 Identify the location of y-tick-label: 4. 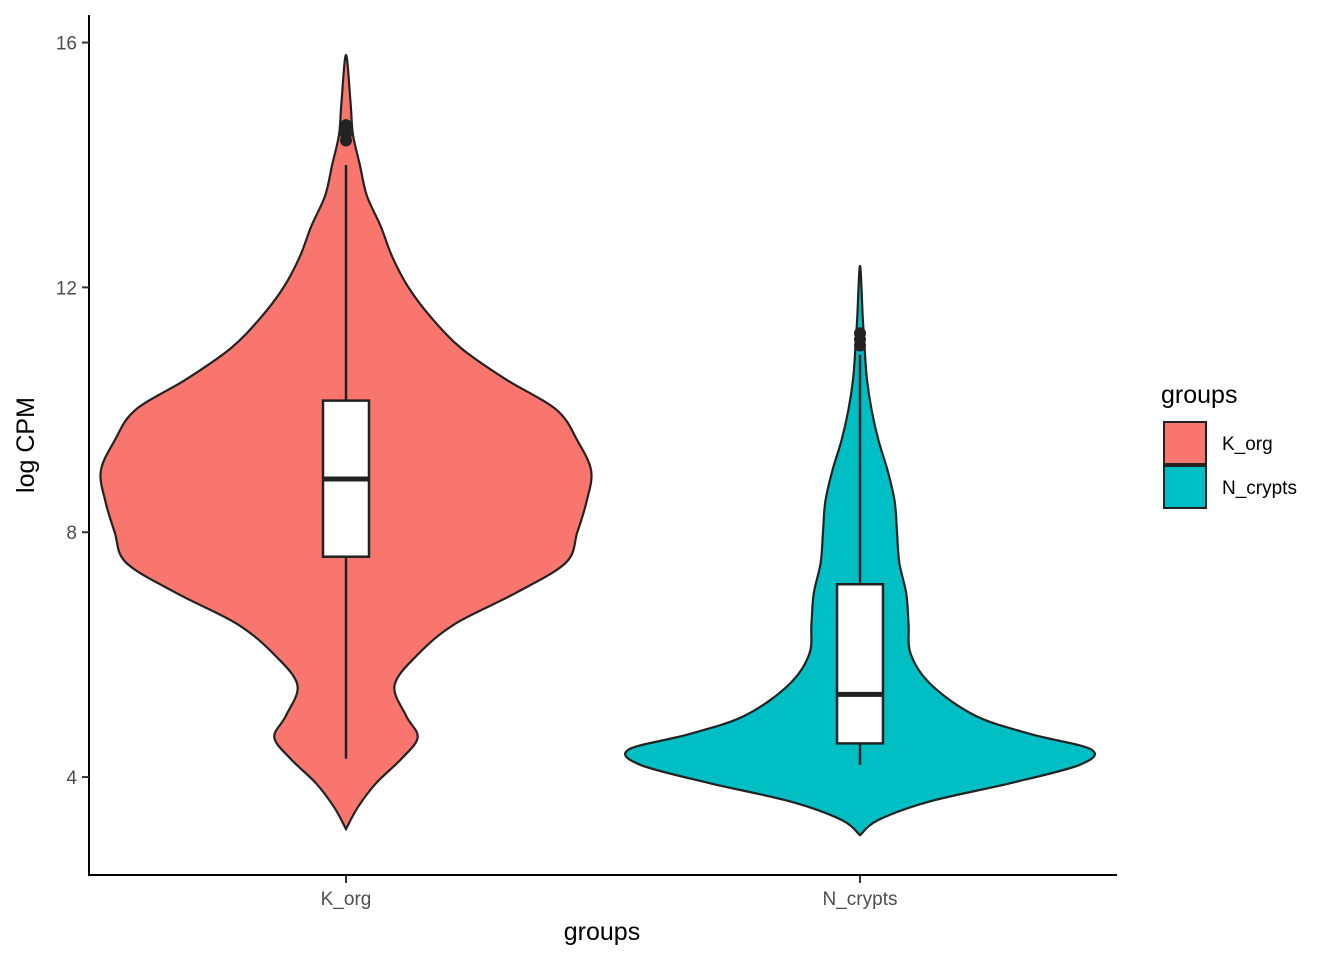
(71, 778).